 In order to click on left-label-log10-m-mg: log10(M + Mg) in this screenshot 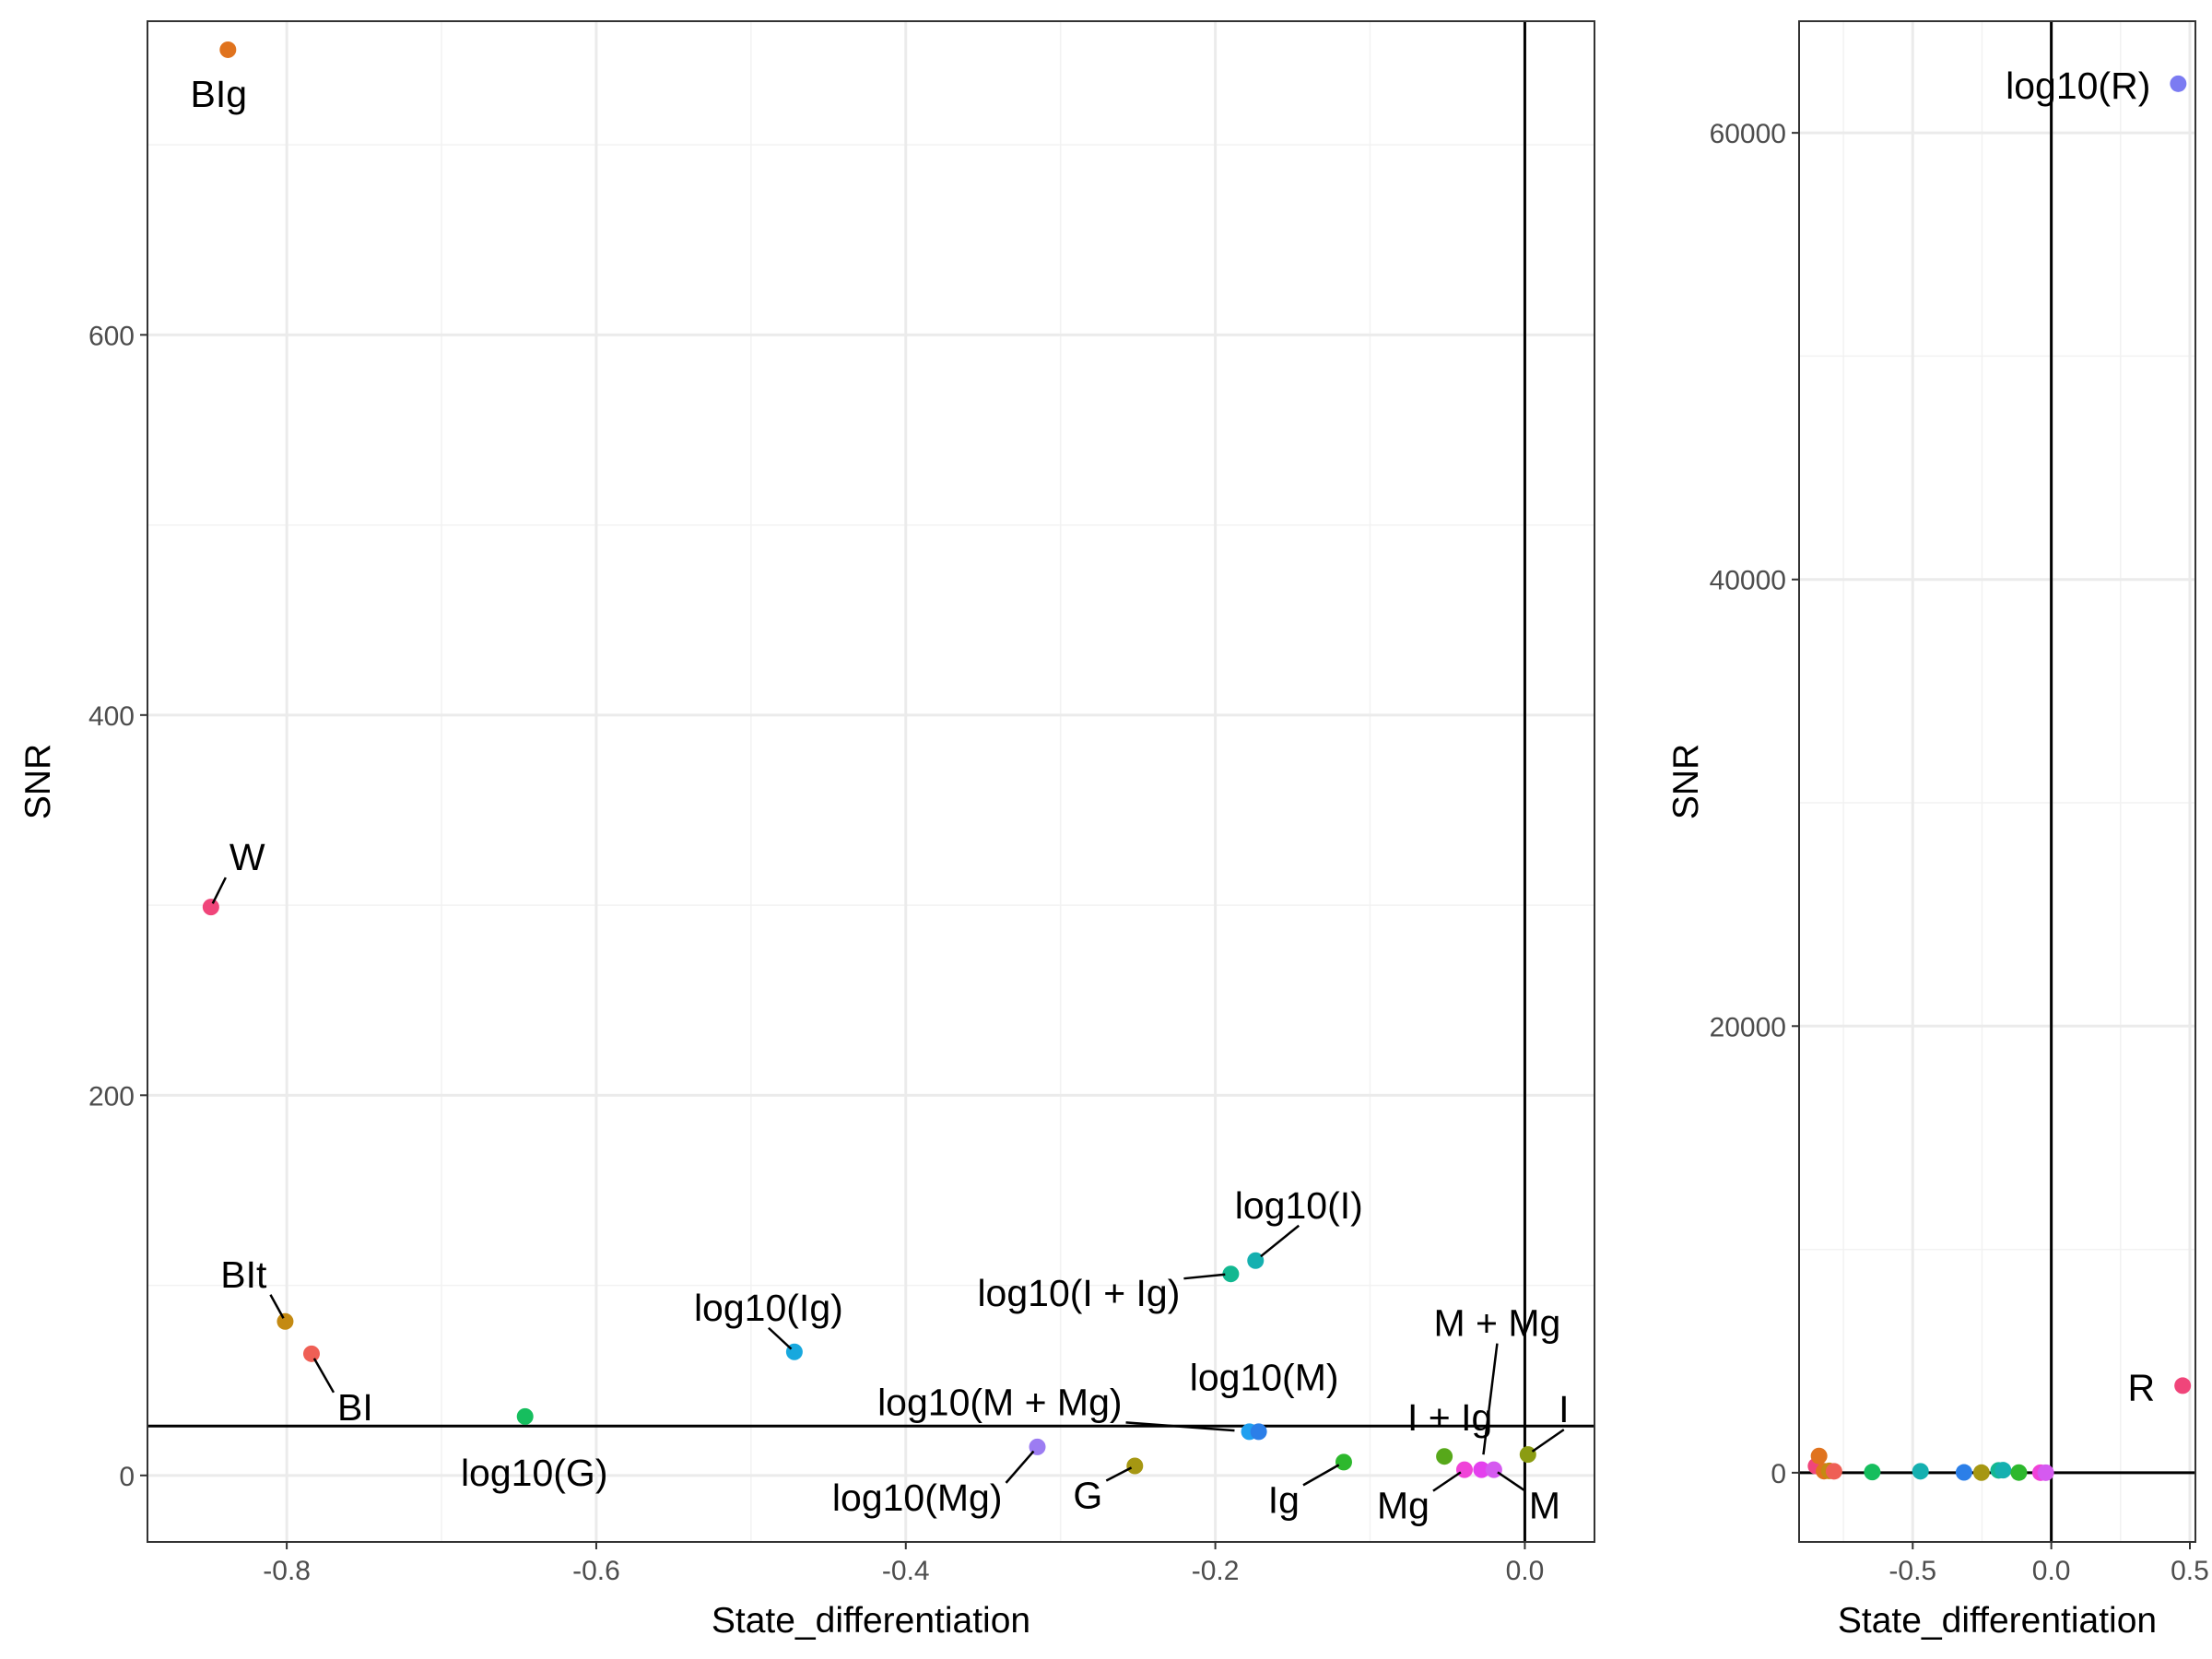, I will do `click(999, 1402)`.